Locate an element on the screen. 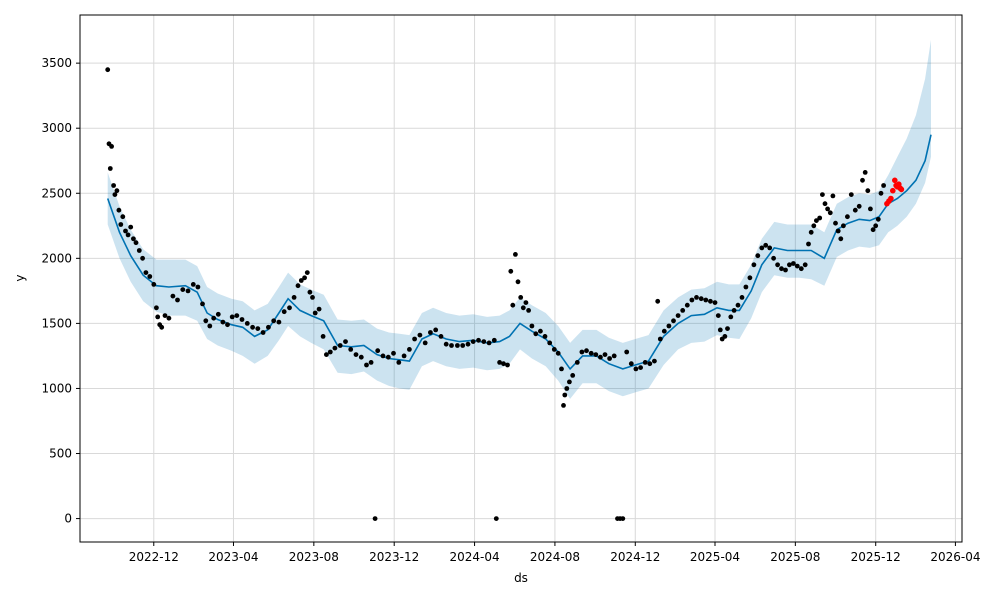  x-tick-label: 2024-04 is located at coordinates (474, 557).